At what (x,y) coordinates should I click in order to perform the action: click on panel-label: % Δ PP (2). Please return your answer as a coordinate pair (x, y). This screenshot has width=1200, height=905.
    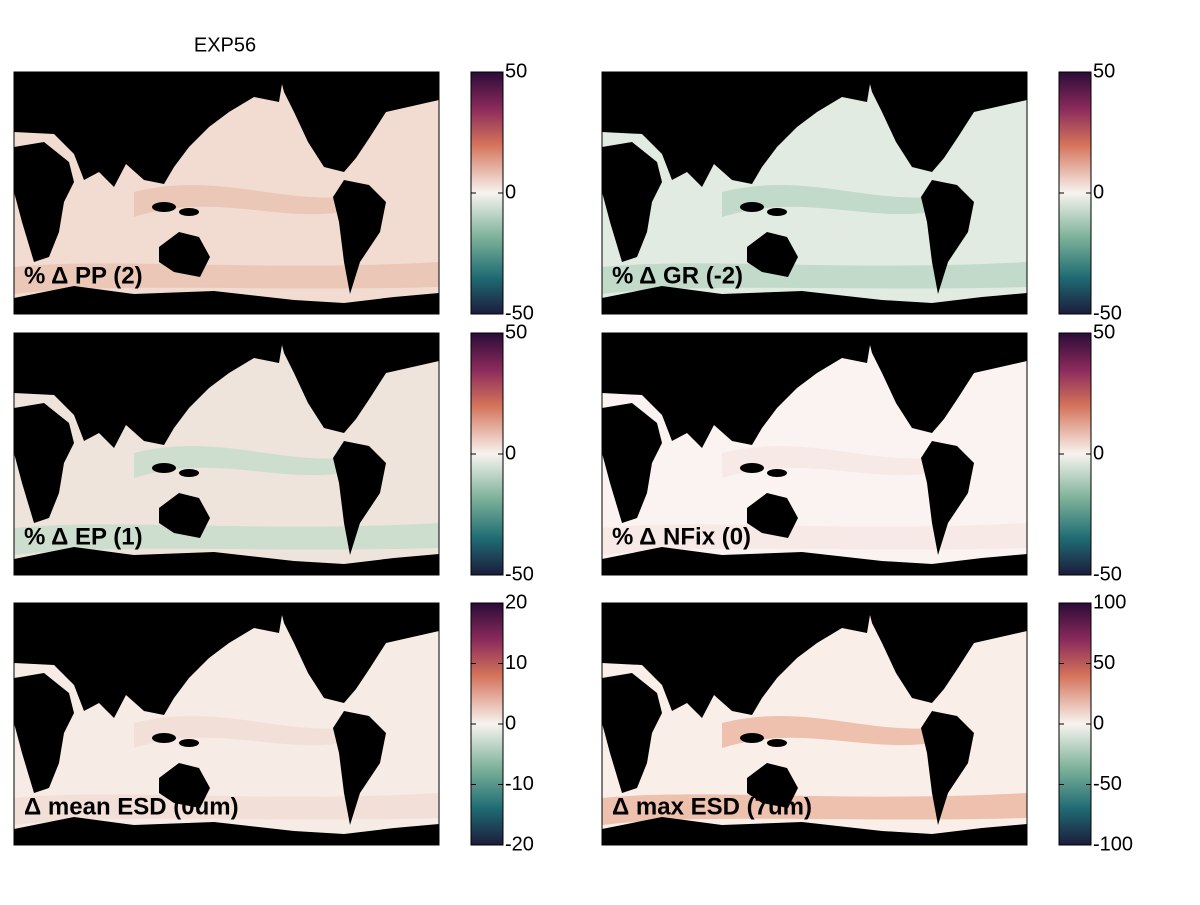
    Looking at the image, I should click on (83, 275).